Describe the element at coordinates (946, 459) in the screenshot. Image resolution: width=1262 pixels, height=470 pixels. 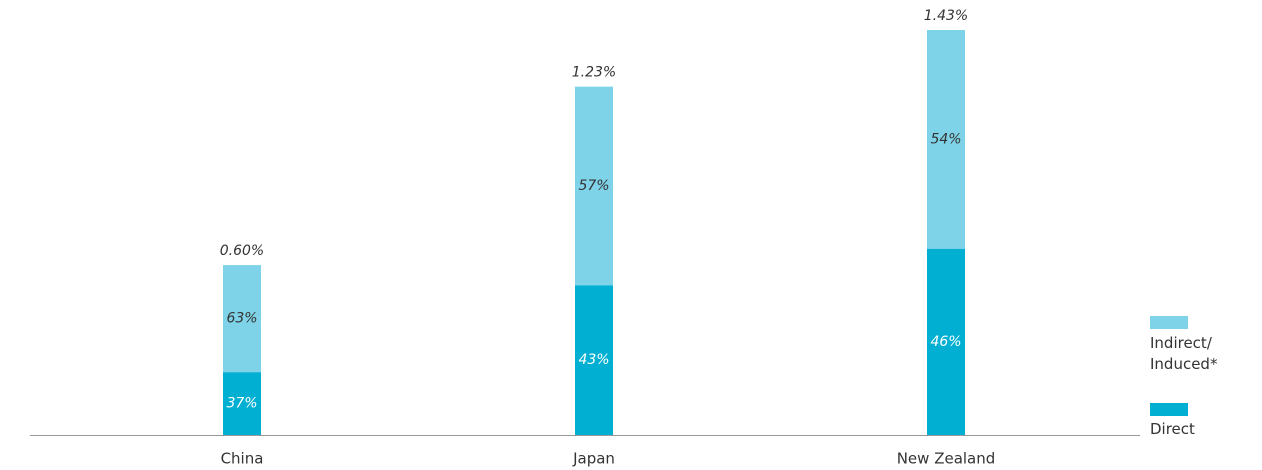
I see `x-tick-label: New Zealand` at that location.